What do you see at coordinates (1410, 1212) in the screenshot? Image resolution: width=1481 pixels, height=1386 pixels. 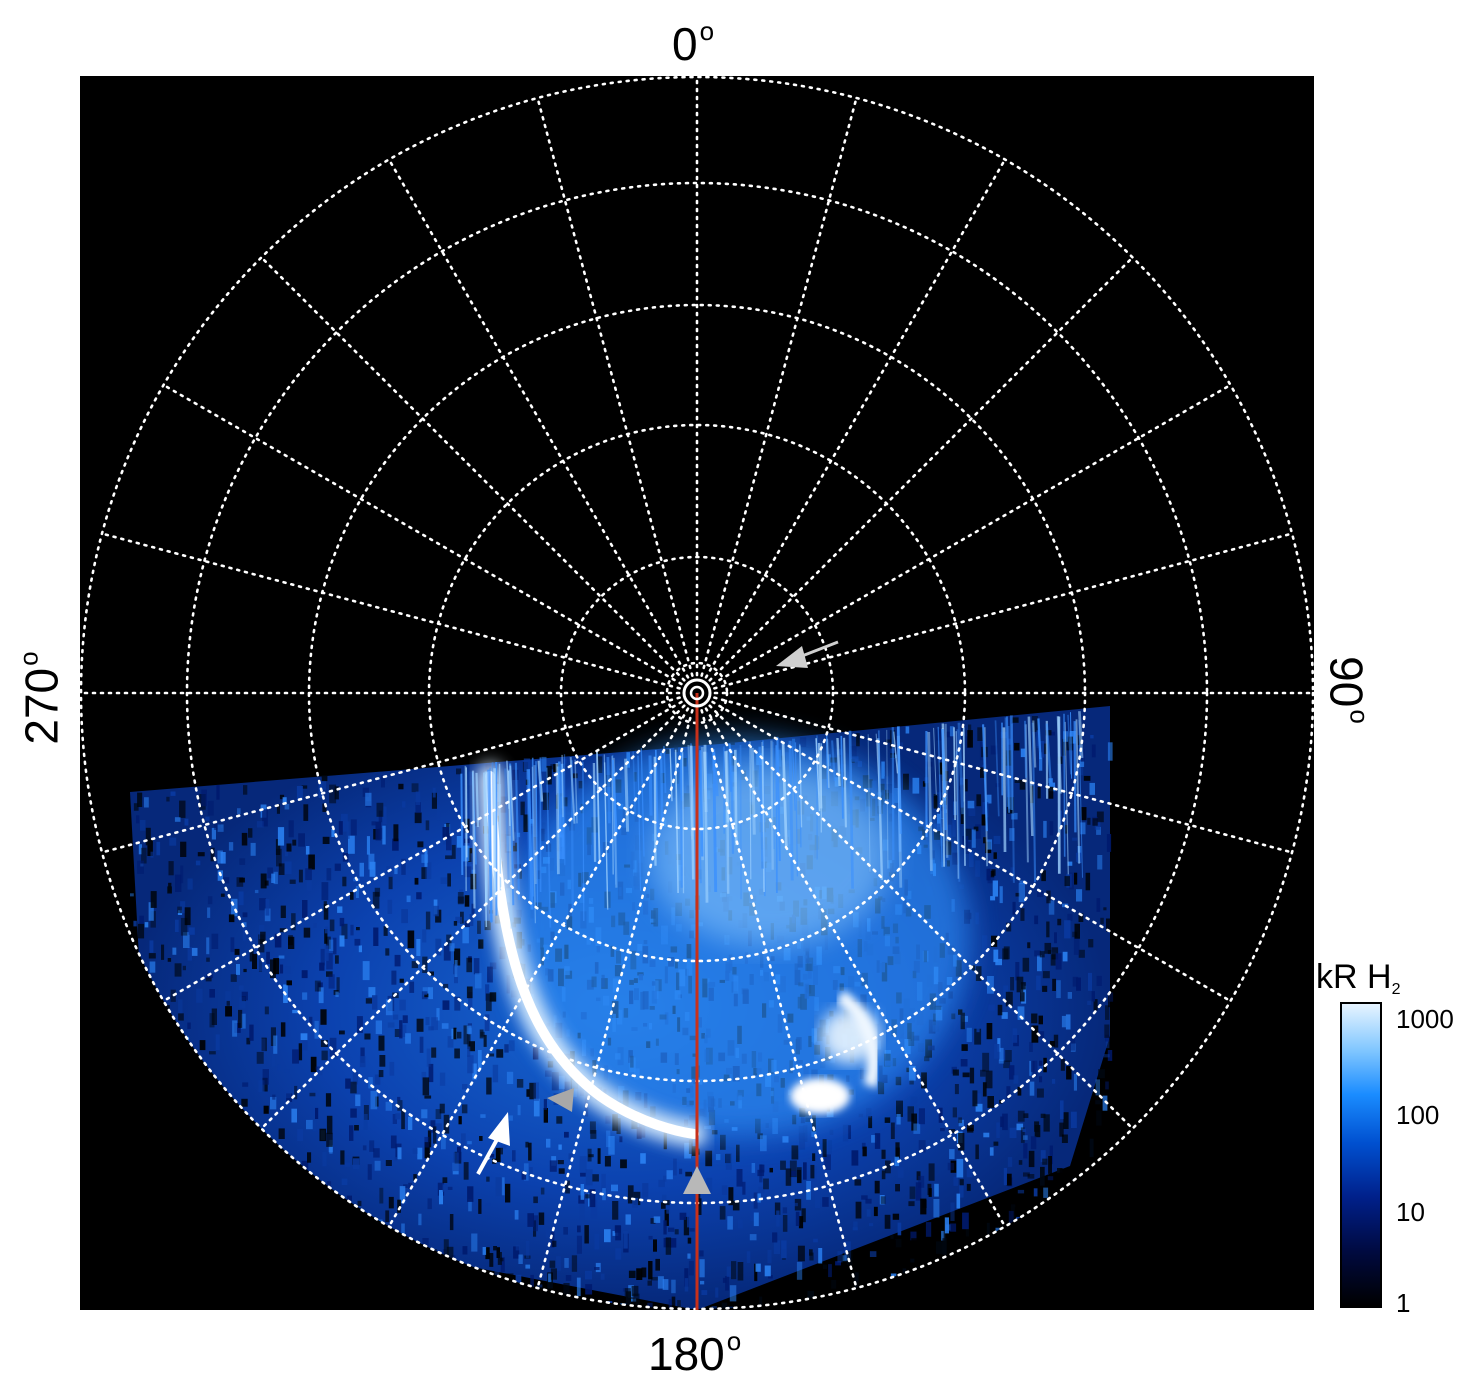 I see `colorbar-tick-10: 10` at bounding box center [1410, 1212].